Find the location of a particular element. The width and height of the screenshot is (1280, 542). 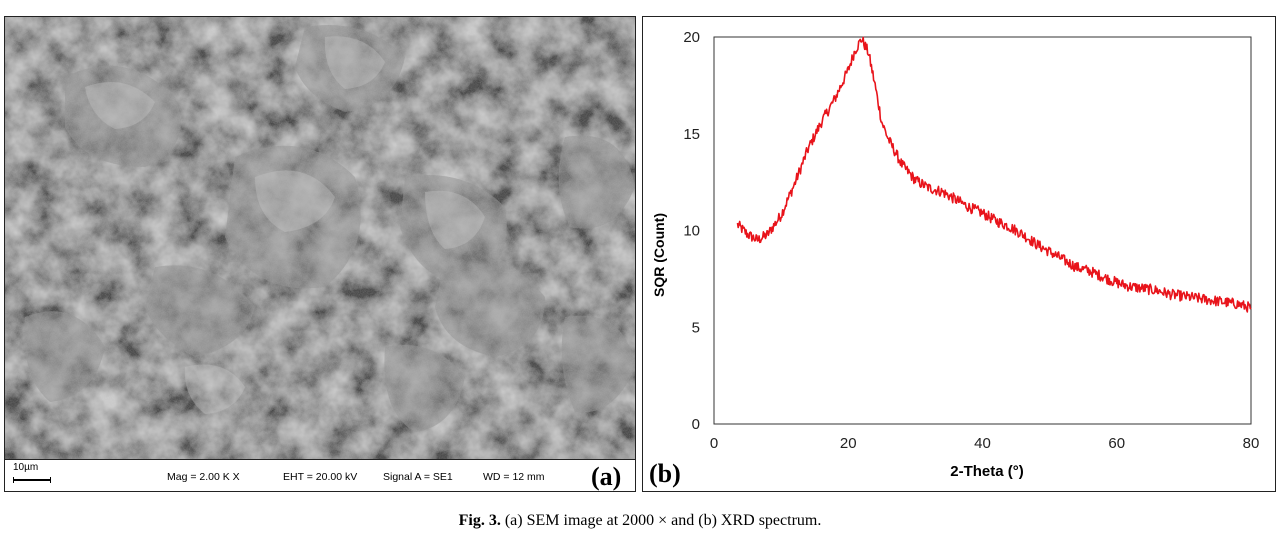

scale-bar-label: 10µm is located at coordinates (26, 467).